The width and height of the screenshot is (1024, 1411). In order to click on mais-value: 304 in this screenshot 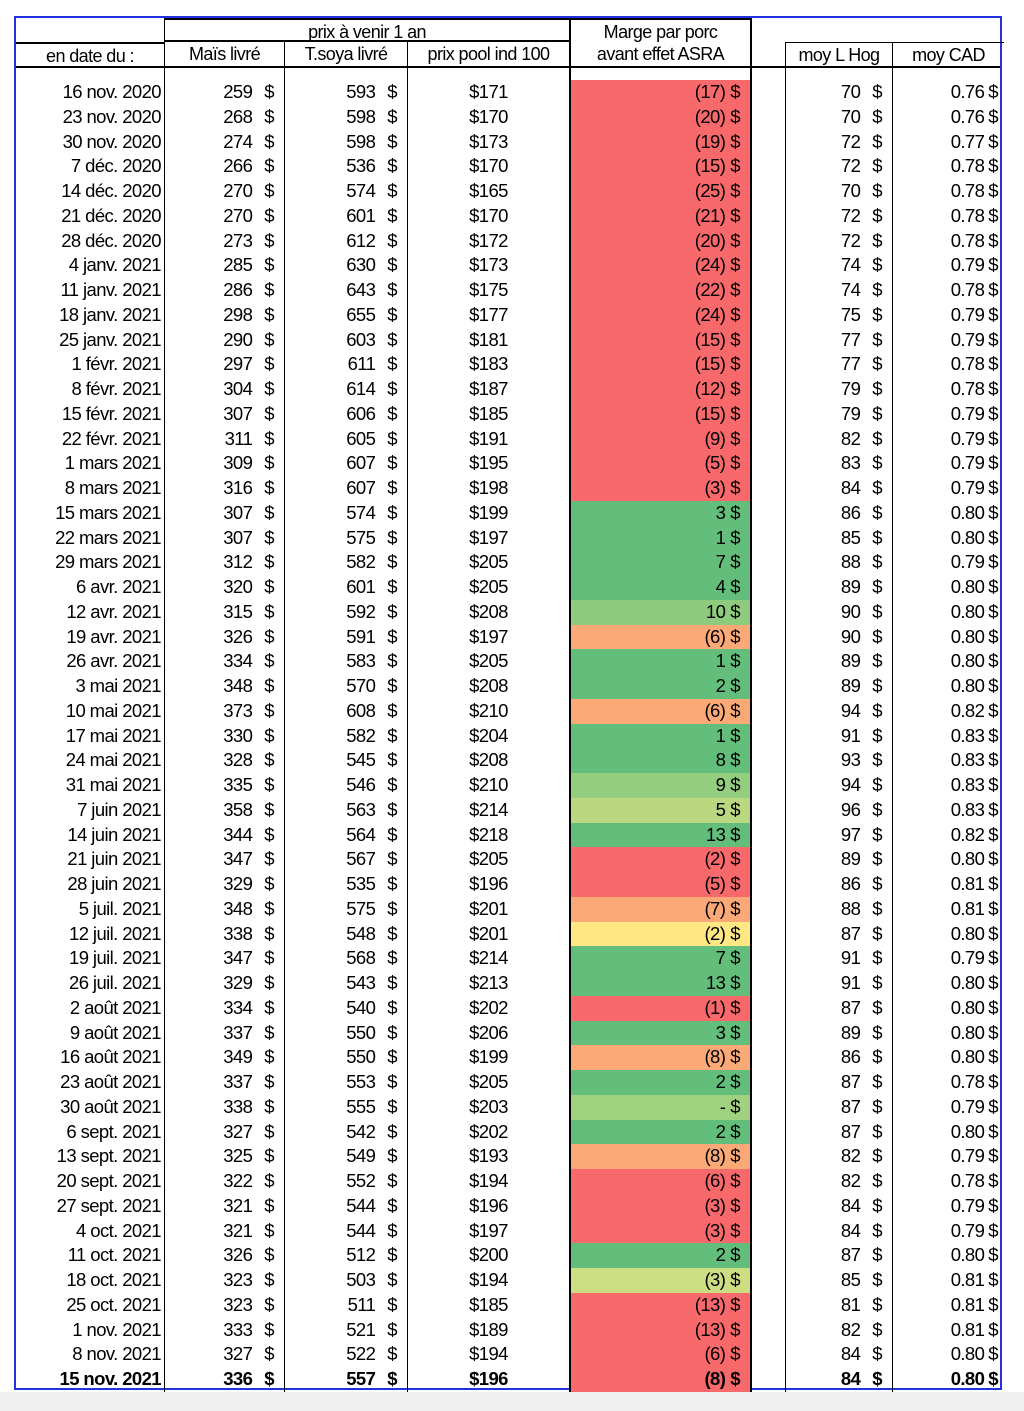, I will do `click(238, 388)`.